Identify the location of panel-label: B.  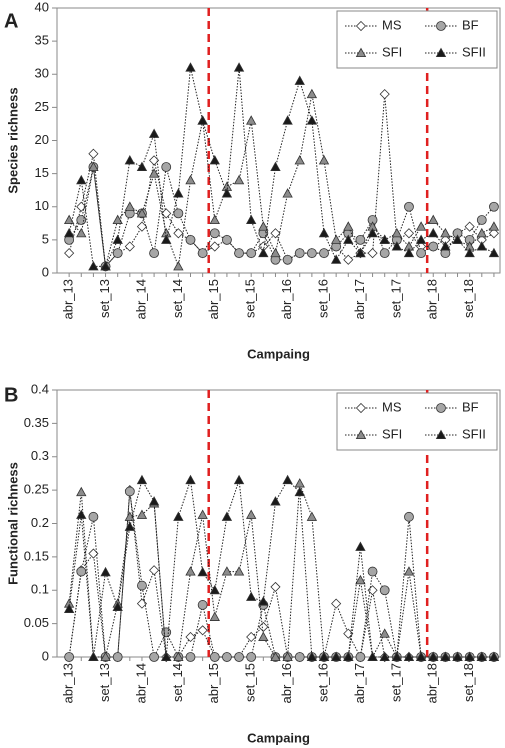
(11, 395).